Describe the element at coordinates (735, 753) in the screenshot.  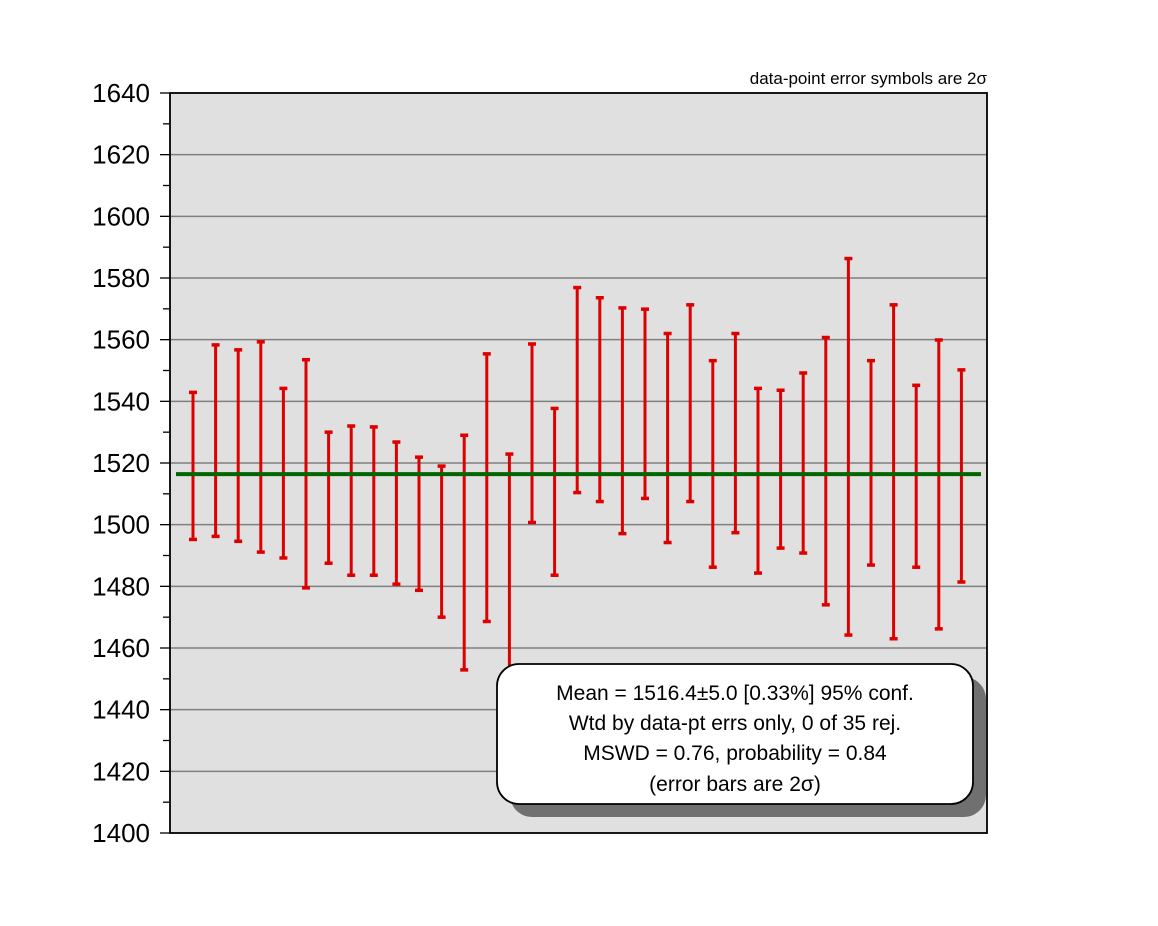
I see `stats-mswd-text: MSWD = 0.76, probability = 0.84` at that location.